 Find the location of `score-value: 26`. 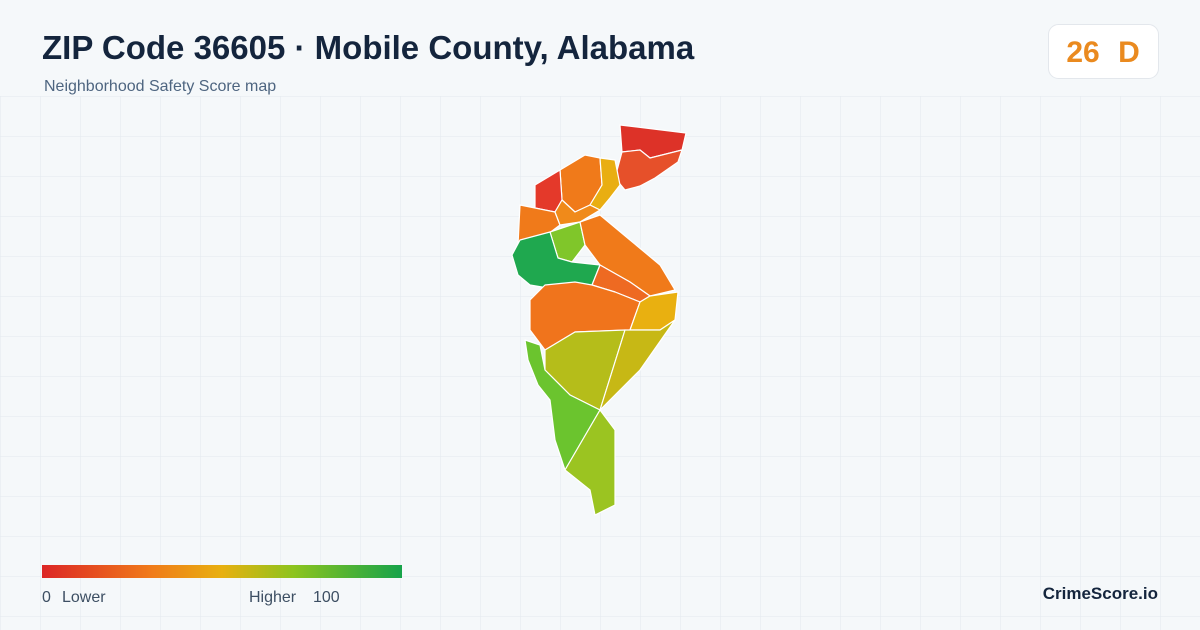

score-value: 26 is located at coordinates (1082, 52).